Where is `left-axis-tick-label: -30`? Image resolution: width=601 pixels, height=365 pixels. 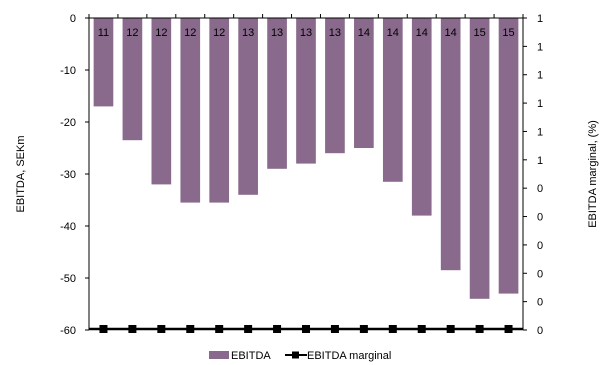
left-axis-tick-label: -30 is located at coordinates (68, 175).